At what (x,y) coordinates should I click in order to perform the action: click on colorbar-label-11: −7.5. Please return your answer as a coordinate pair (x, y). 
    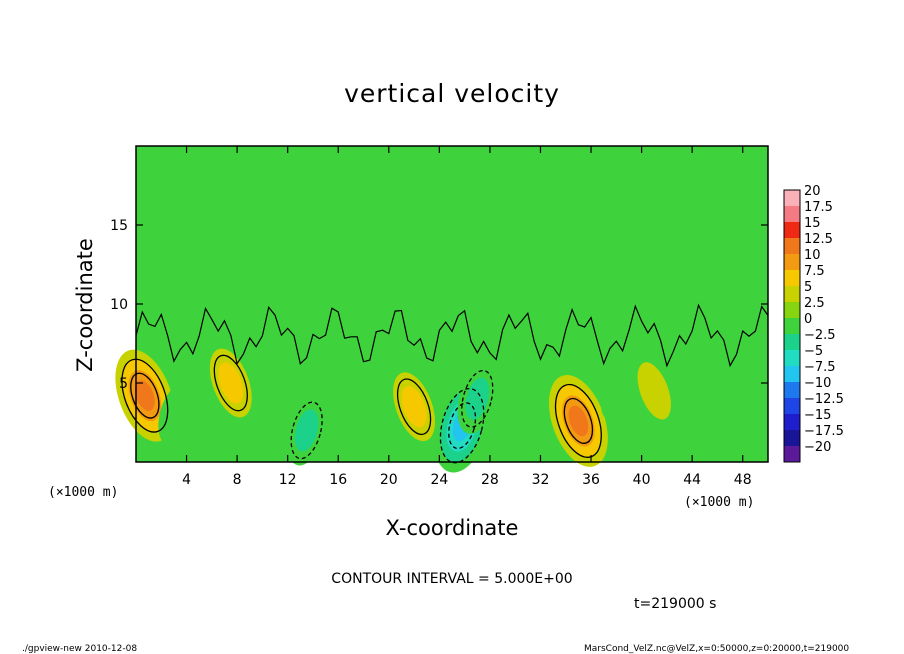
    Looking at the image, I should click on (820, 367).